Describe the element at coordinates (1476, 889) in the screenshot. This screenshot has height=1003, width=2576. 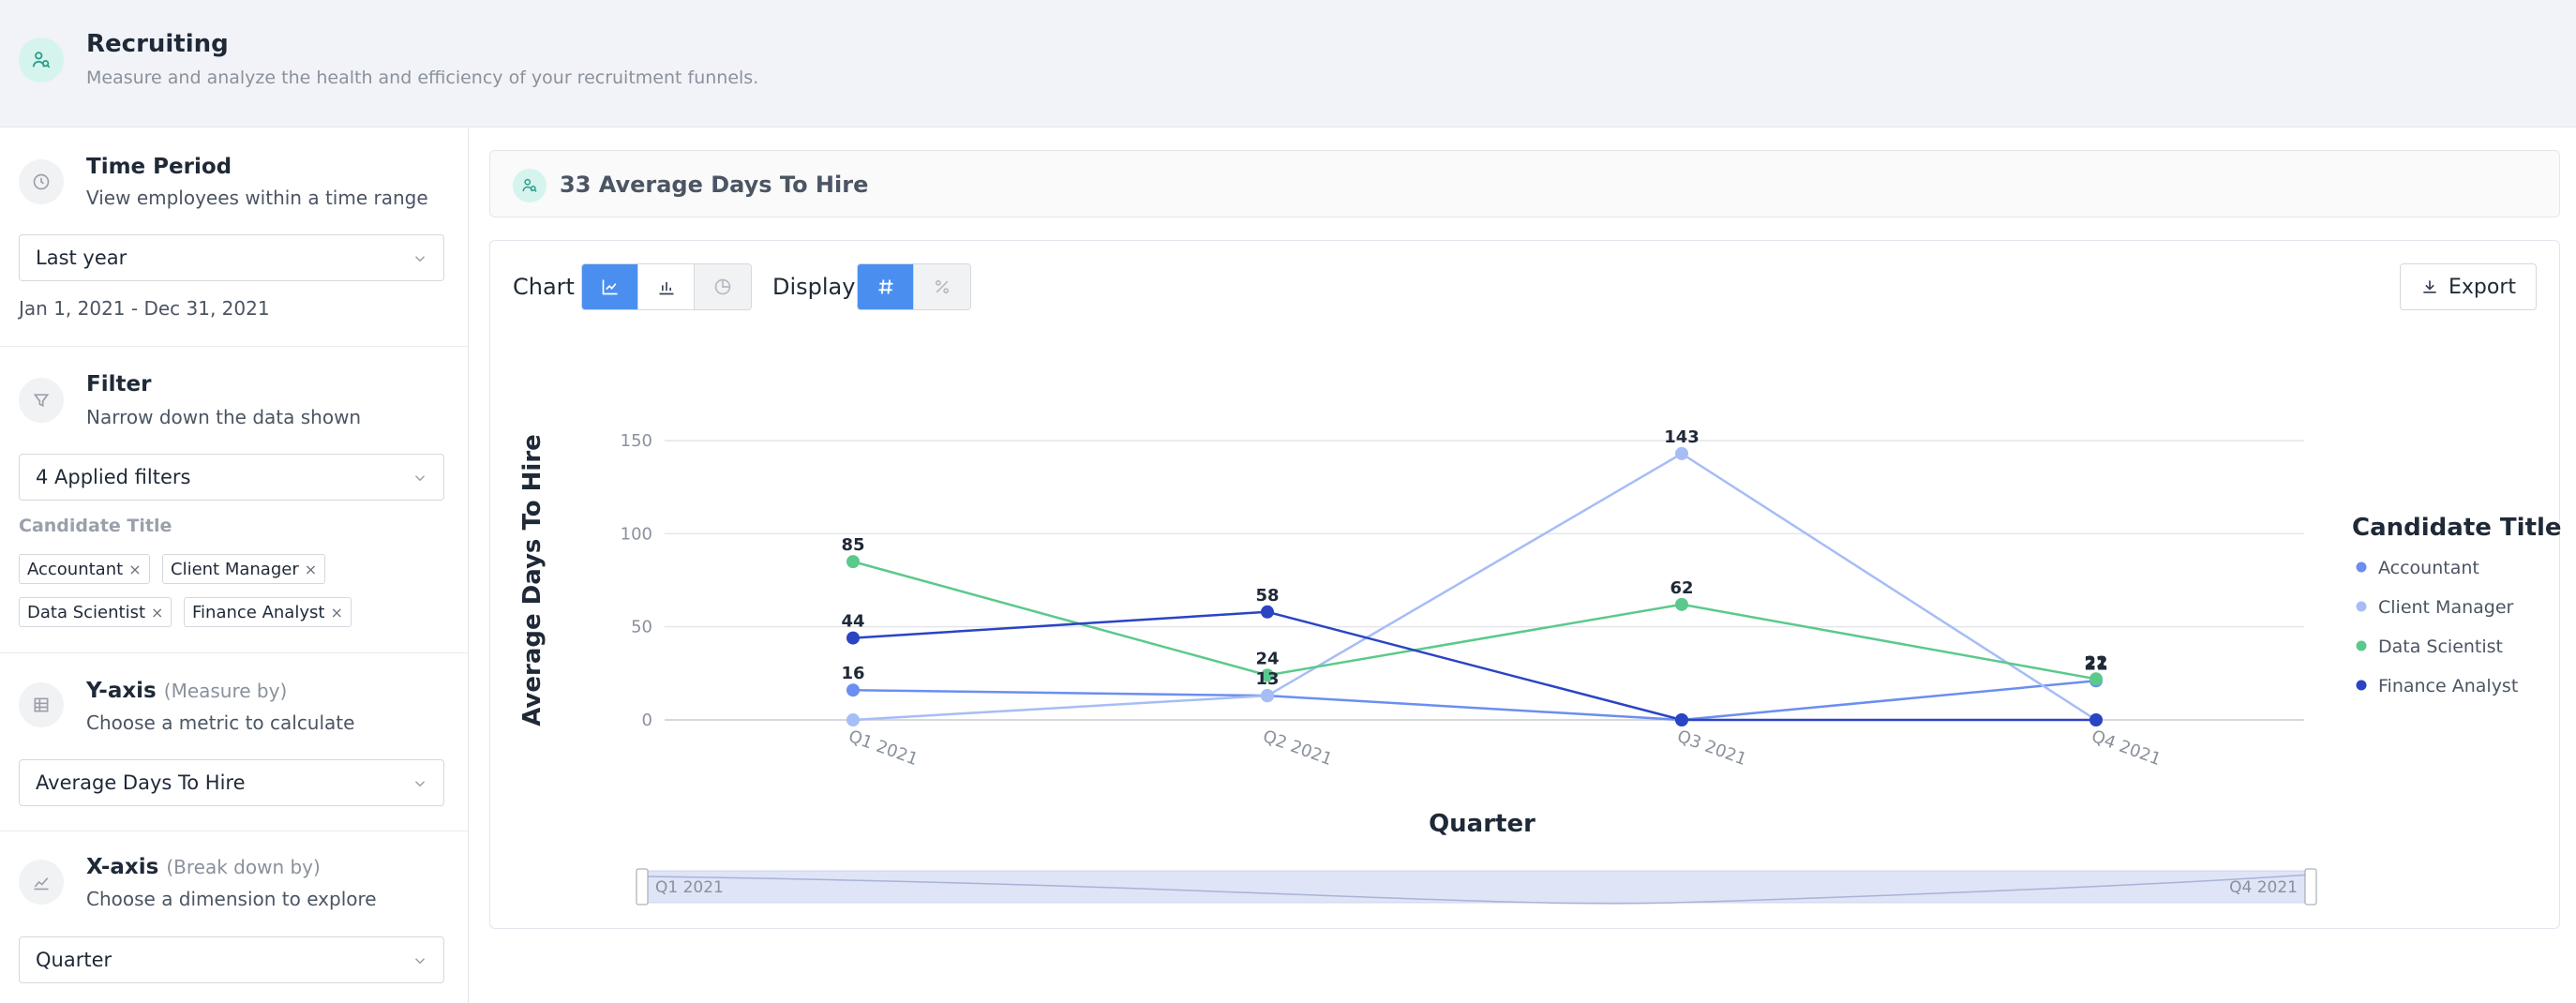
I see `zoom-preview-line` at that location.